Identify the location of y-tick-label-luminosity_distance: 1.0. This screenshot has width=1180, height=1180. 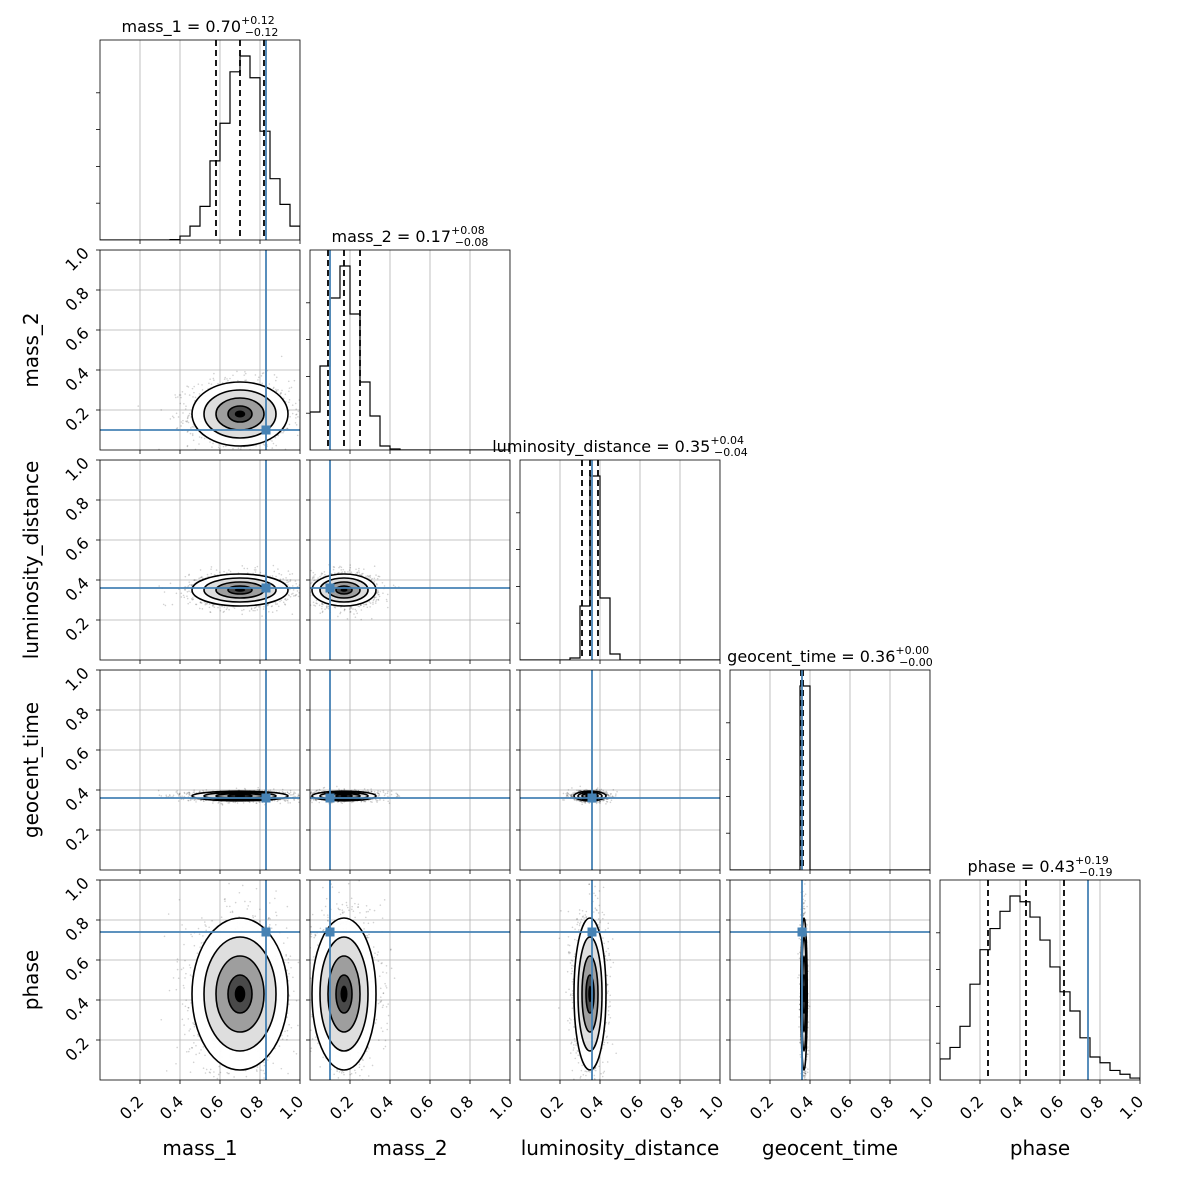
(76, 468).